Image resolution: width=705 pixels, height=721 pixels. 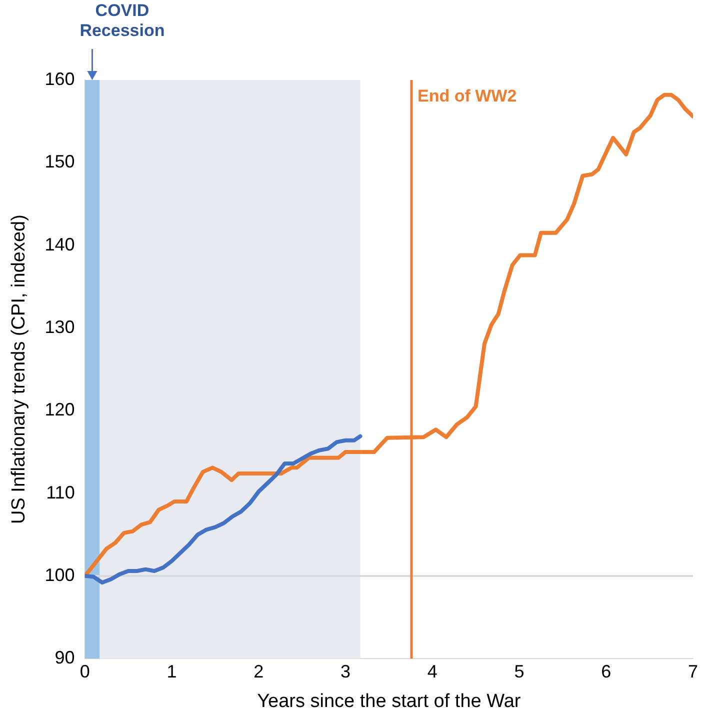 What do you see at coordinates (519, 671) in the screenshot?
I see `x-tick-label: 5` at bounding box center [519, 671].